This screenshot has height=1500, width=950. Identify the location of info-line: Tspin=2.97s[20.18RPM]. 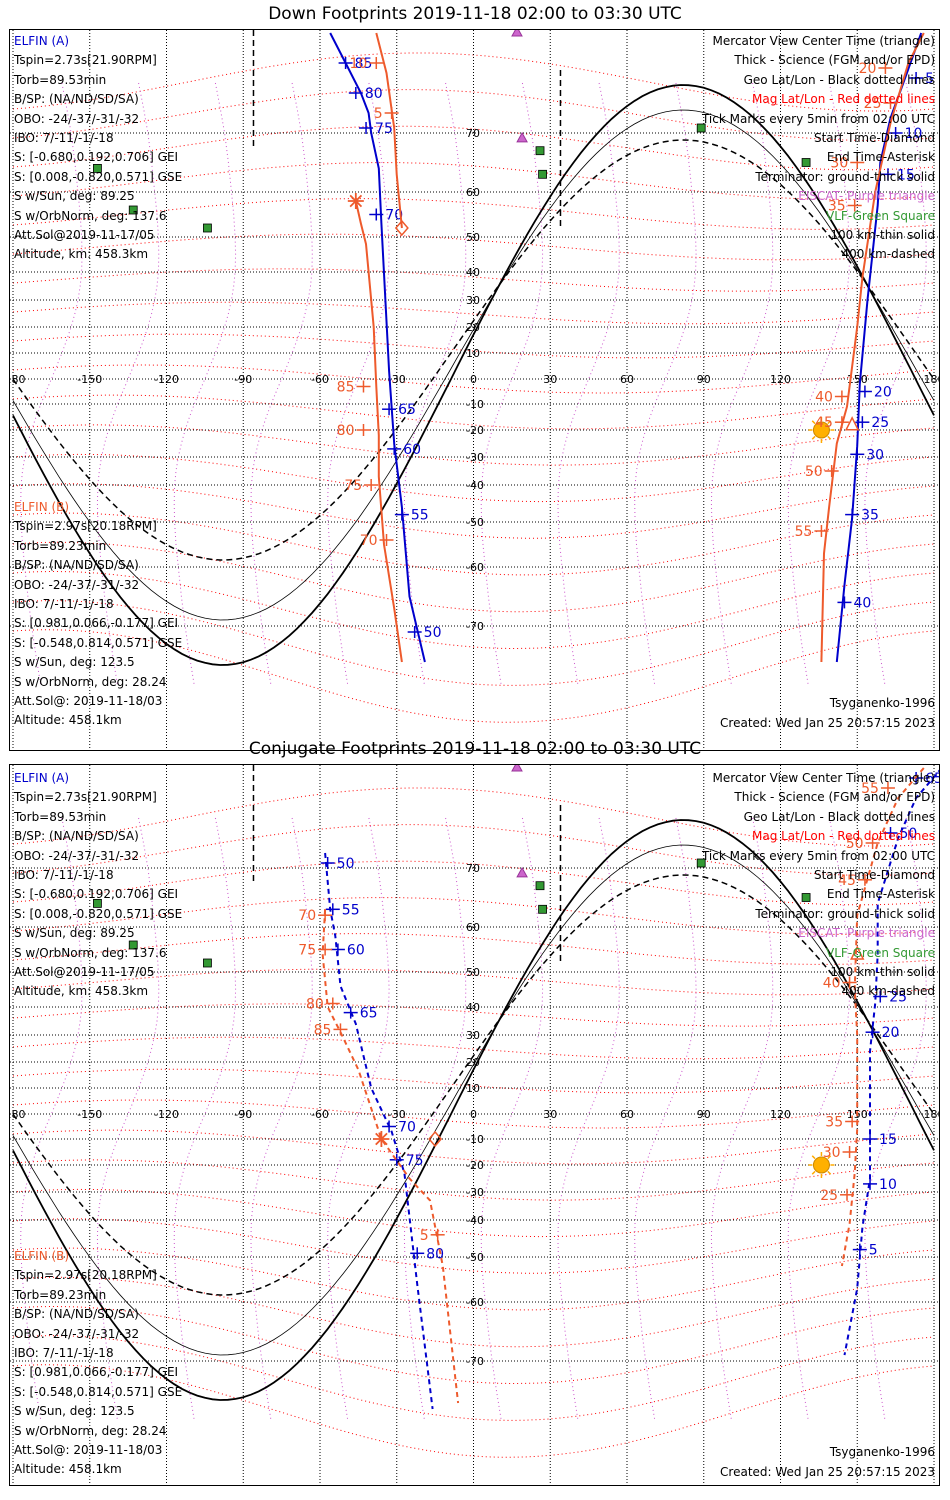
(85, 526).